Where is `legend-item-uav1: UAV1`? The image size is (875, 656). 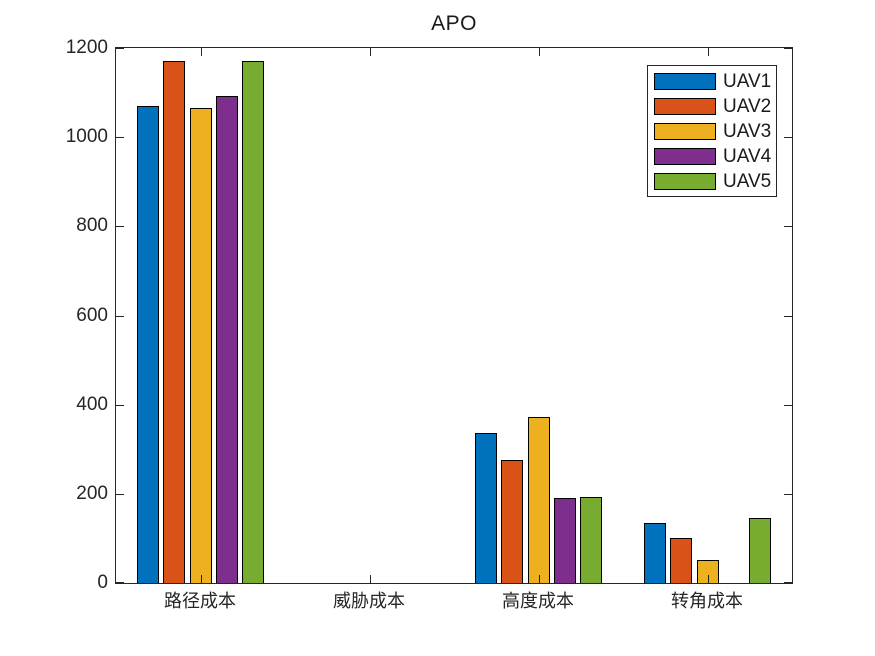
legend-item-uav1: UAV1 is located at coordinates (712, 81).